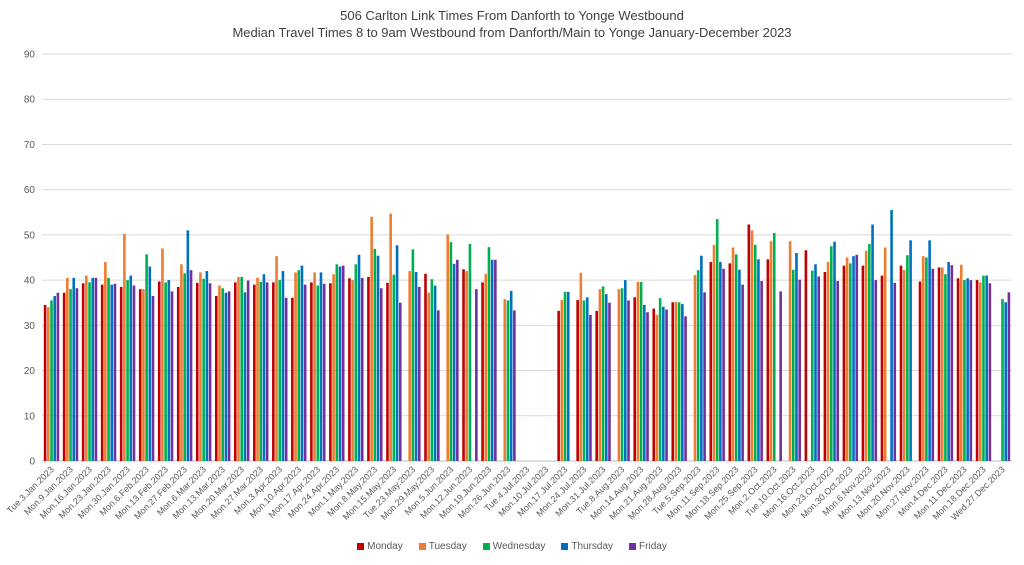 This screenshot has width=1024, height=565. I want to click on y-tick-label: 70, so click(30, 145).